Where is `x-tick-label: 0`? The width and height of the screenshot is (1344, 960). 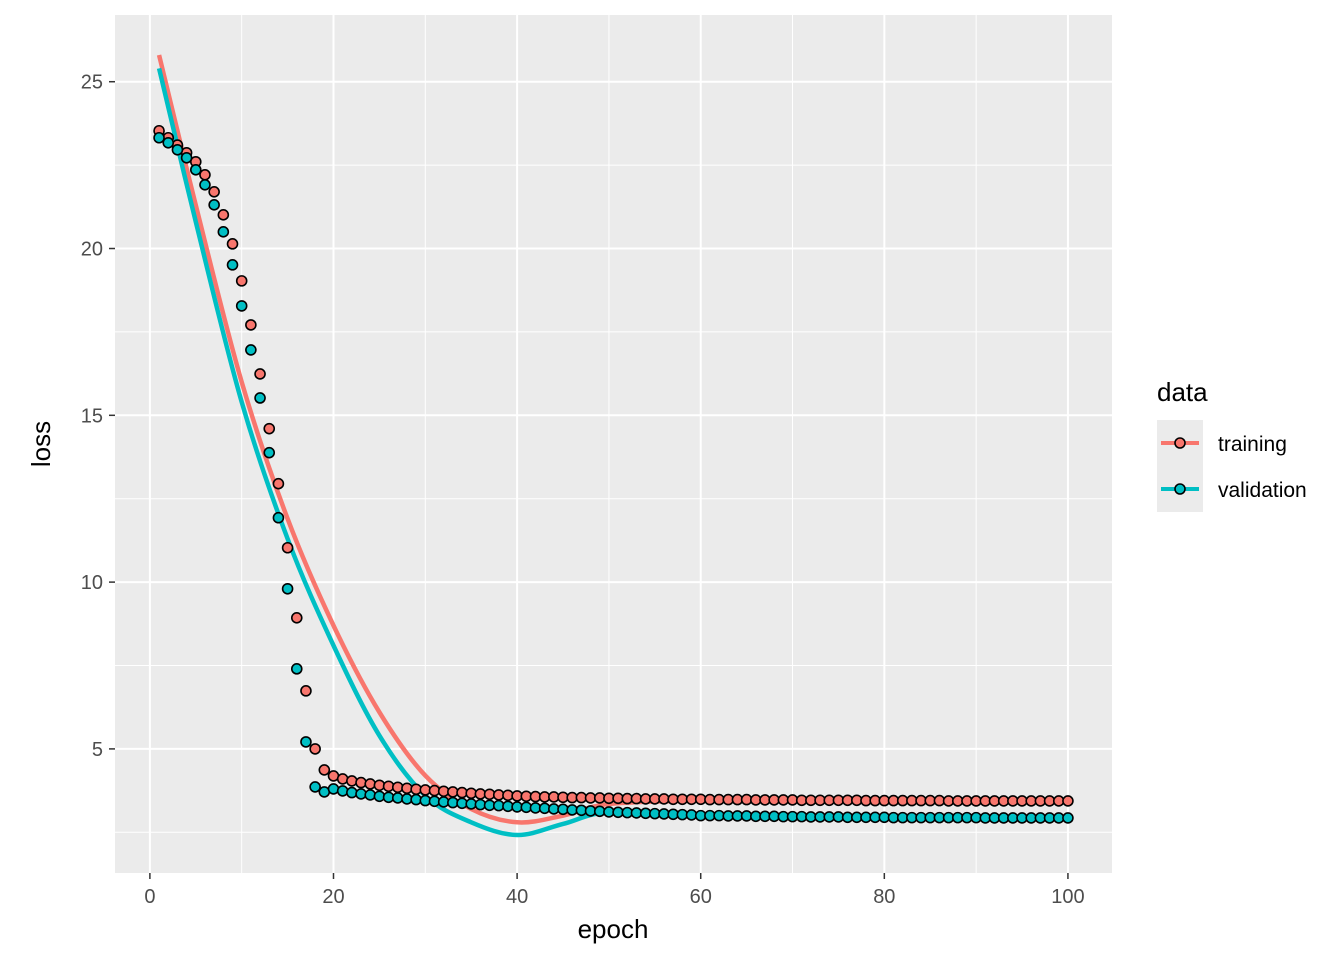
x-tick-label: 0 is located at coordinates (149, 897).